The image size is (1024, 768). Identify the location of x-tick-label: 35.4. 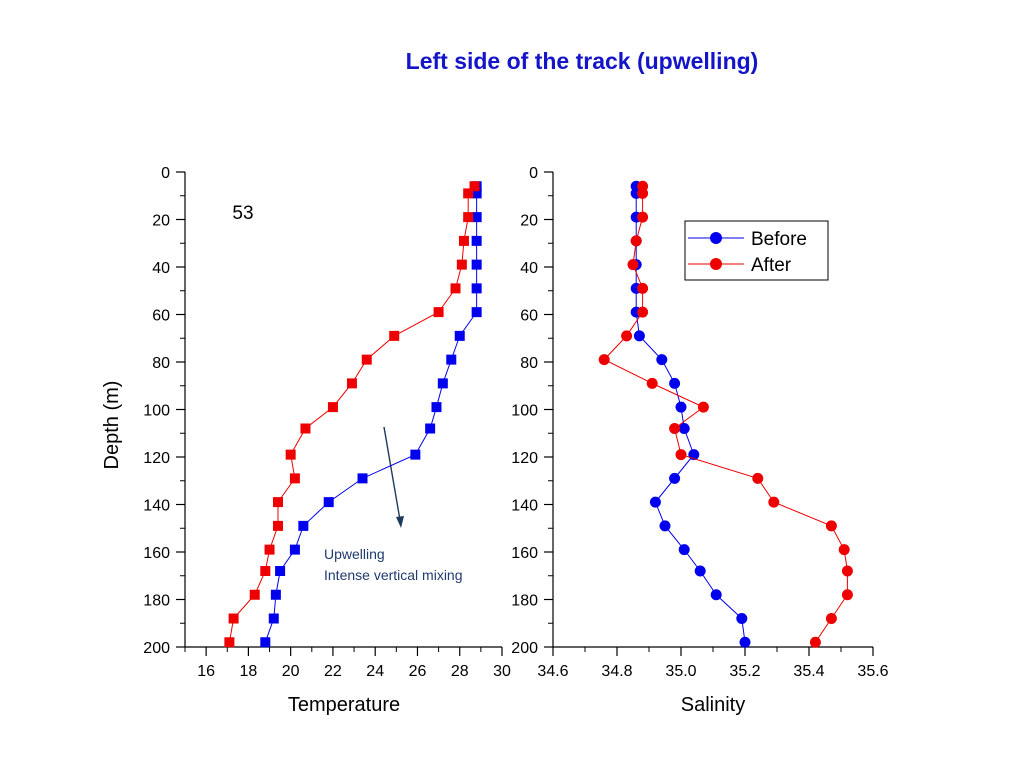
(808, 671).